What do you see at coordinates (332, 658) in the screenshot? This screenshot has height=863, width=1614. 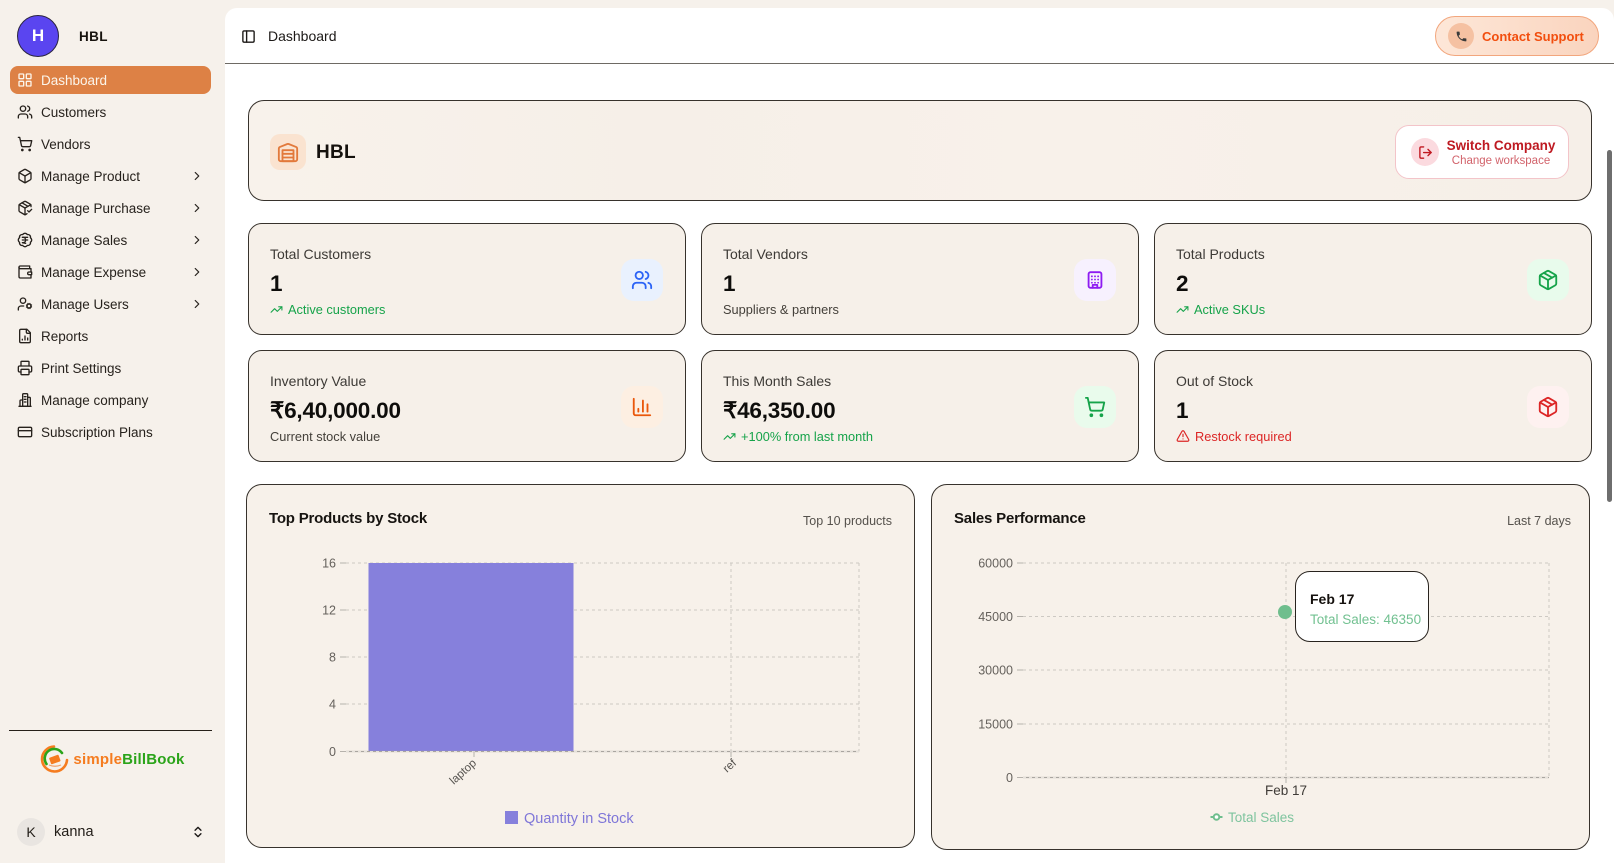 I see `svg-text: 8` at bounding box center [332, 658].